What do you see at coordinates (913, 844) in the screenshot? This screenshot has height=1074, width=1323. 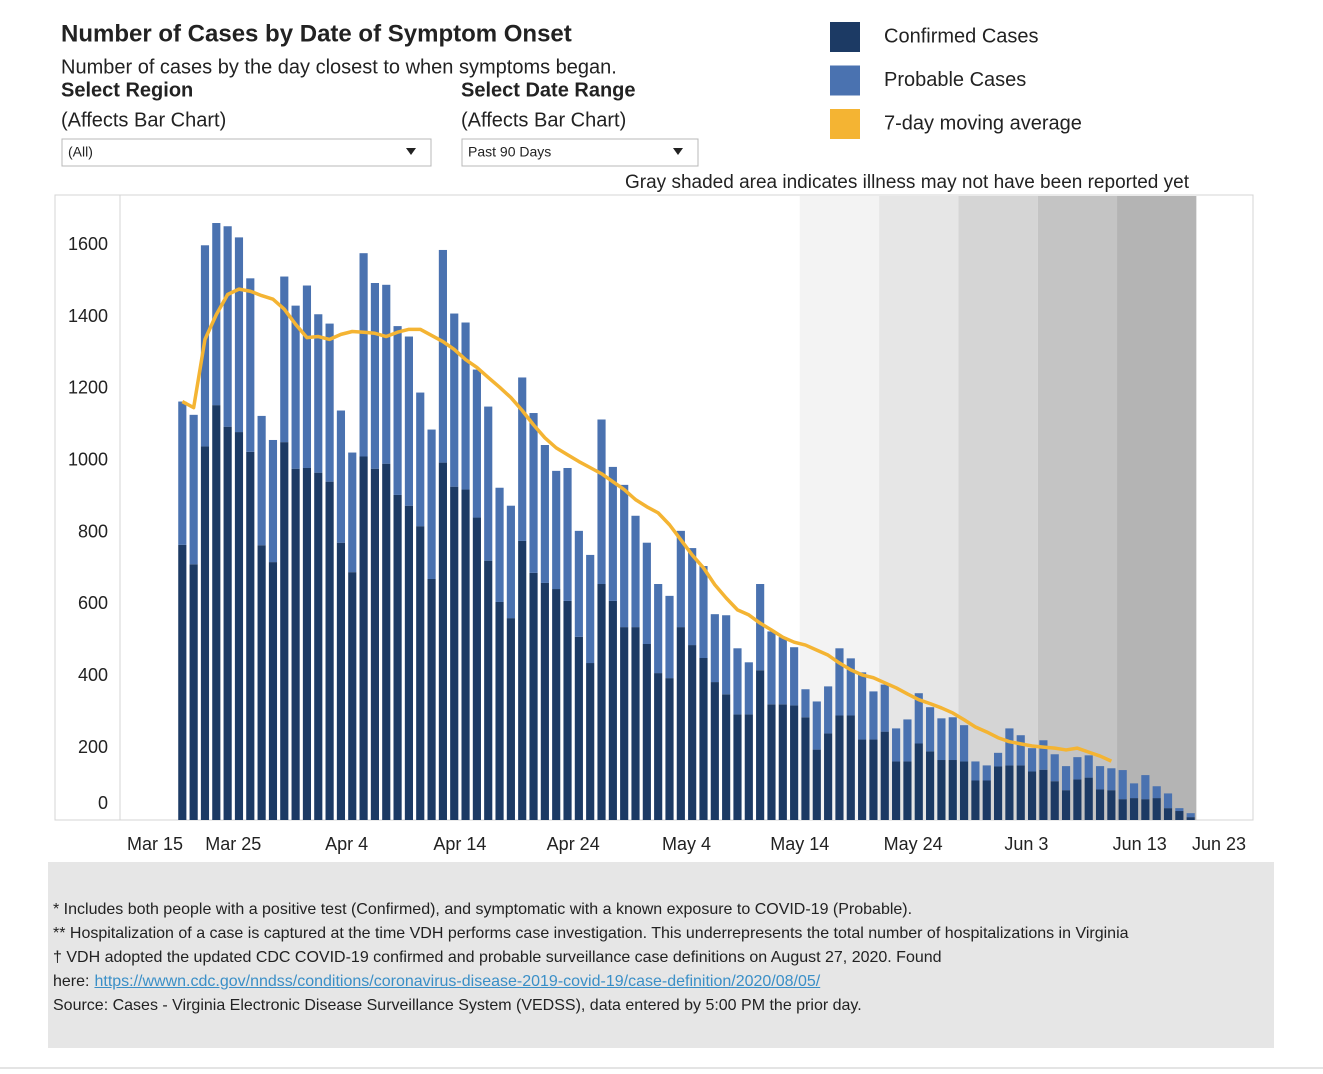 I see `x-tick-label: May 24` at bounding box center [913, 844].